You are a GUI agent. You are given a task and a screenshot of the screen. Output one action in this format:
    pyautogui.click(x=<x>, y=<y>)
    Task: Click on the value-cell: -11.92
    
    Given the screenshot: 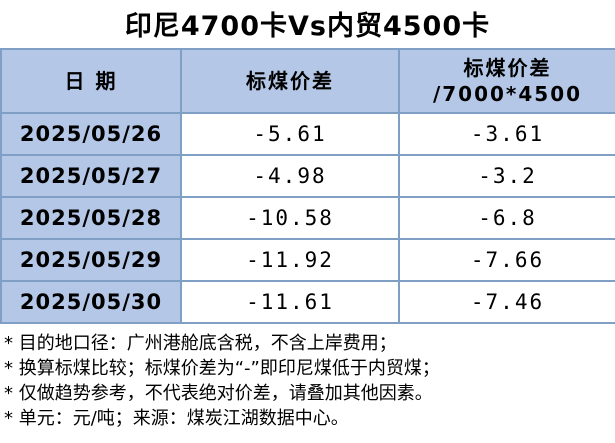 What is the action you would take?
    pyautogui.click(x=290, y=260)
    